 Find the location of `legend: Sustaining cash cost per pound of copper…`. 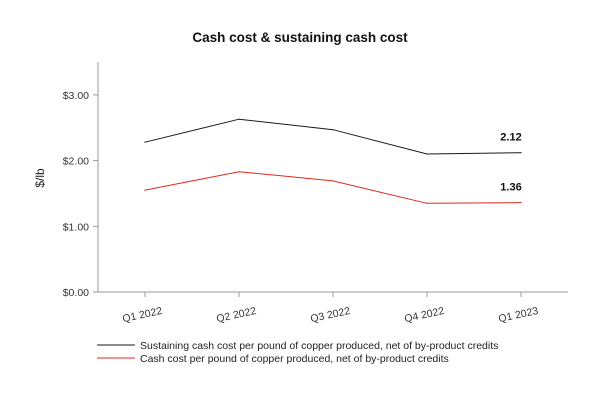

legend: Sustaining cash cost per pound of copper… is located at coordinates (297, 352).